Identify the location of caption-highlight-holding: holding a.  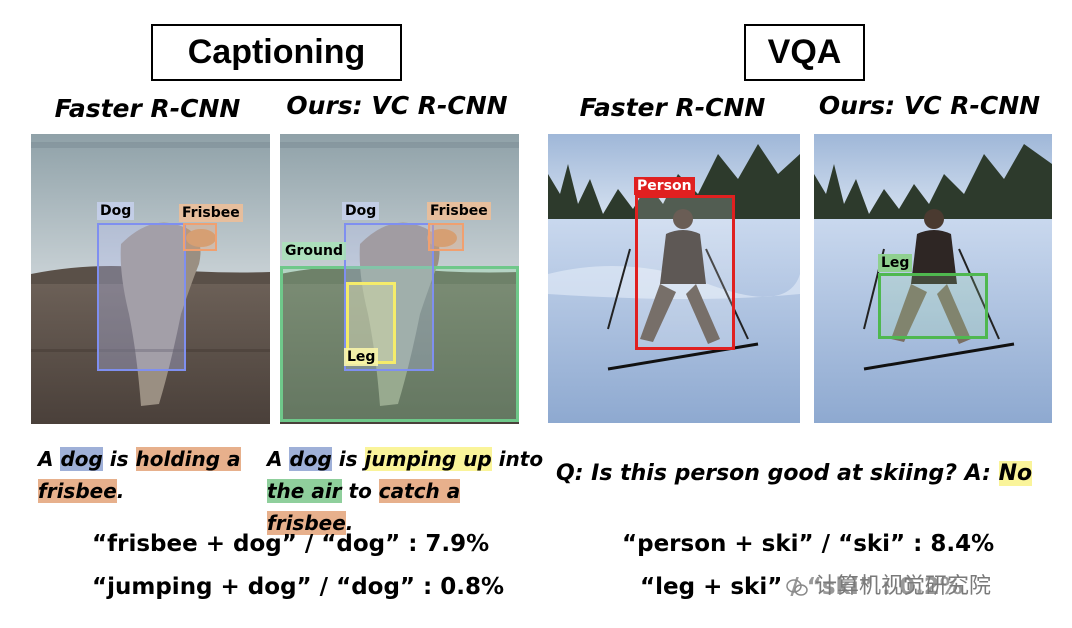
(188, 459).